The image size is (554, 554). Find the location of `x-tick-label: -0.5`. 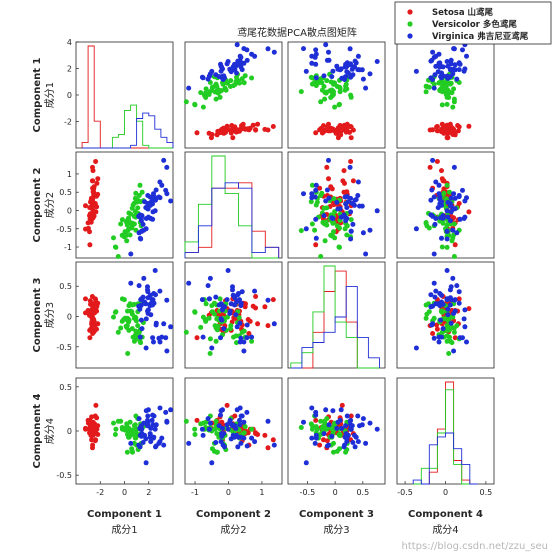

x-tick-label: -0.5 is located at coordinates (405, 492).